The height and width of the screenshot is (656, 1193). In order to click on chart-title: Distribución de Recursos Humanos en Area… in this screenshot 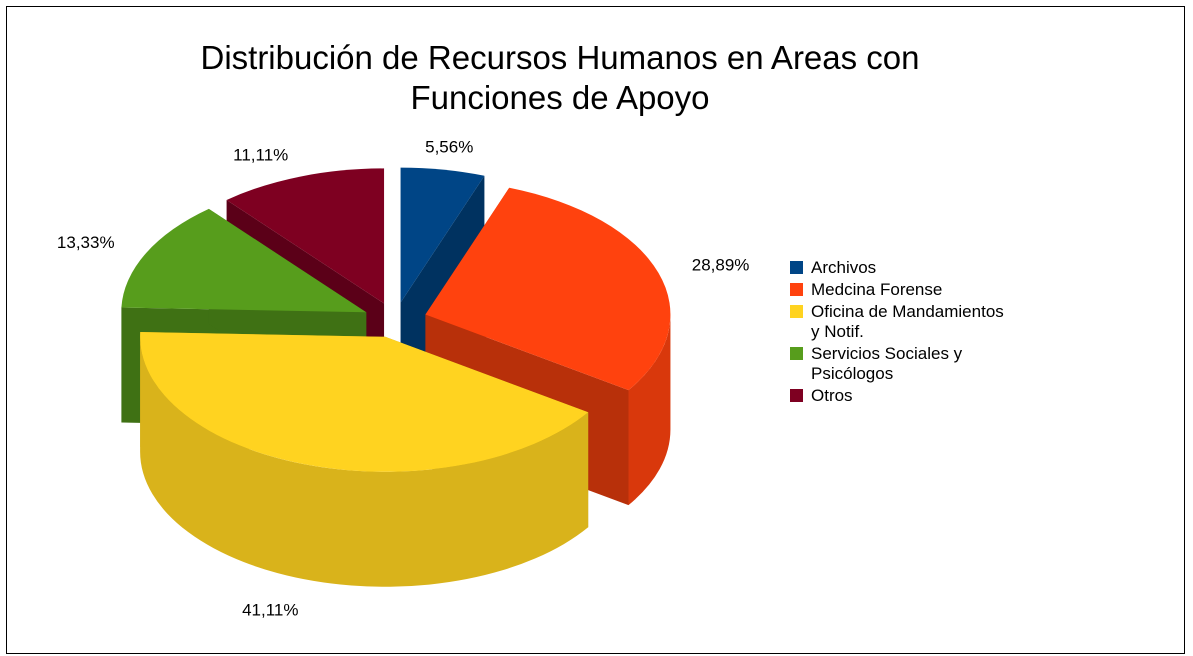, I will do `click(560, 77)`.